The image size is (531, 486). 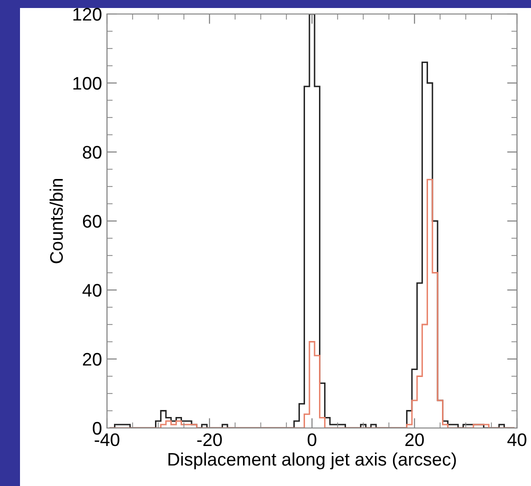 I want to click on y-tick-label: 100, so click(x=87, y=83).